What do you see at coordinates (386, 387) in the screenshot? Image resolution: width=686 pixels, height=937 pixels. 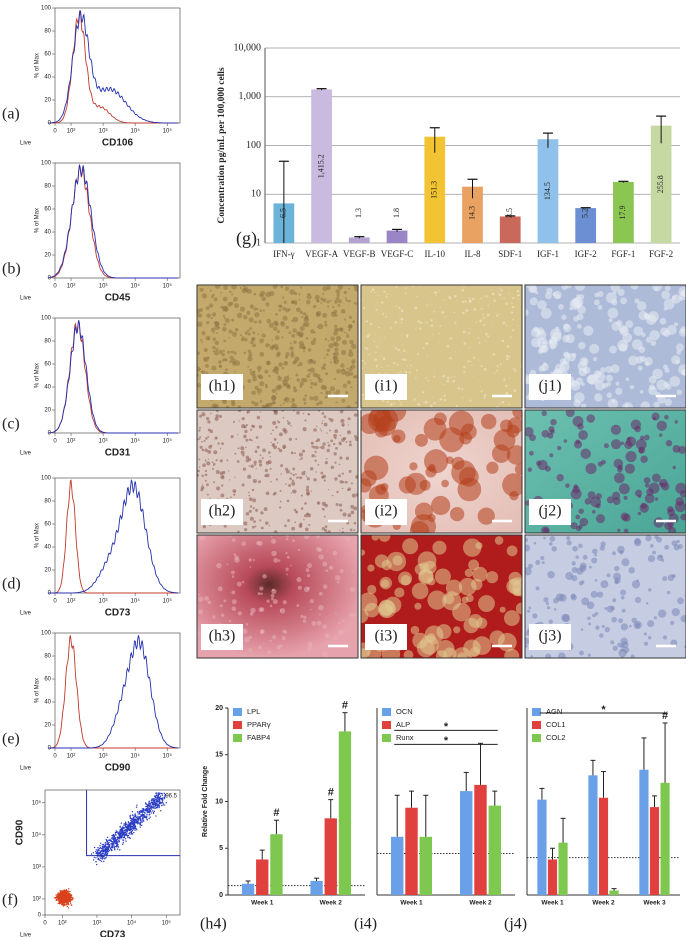 I see `label-box` at bounding box center [386, 387].